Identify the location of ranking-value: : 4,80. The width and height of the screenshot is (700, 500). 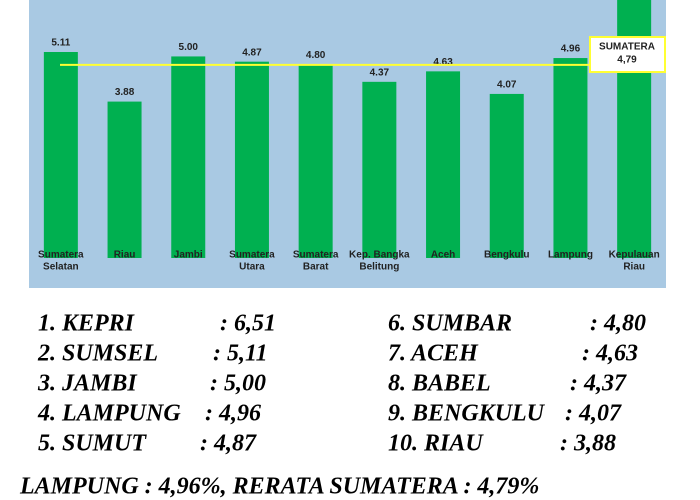
(618, 324).